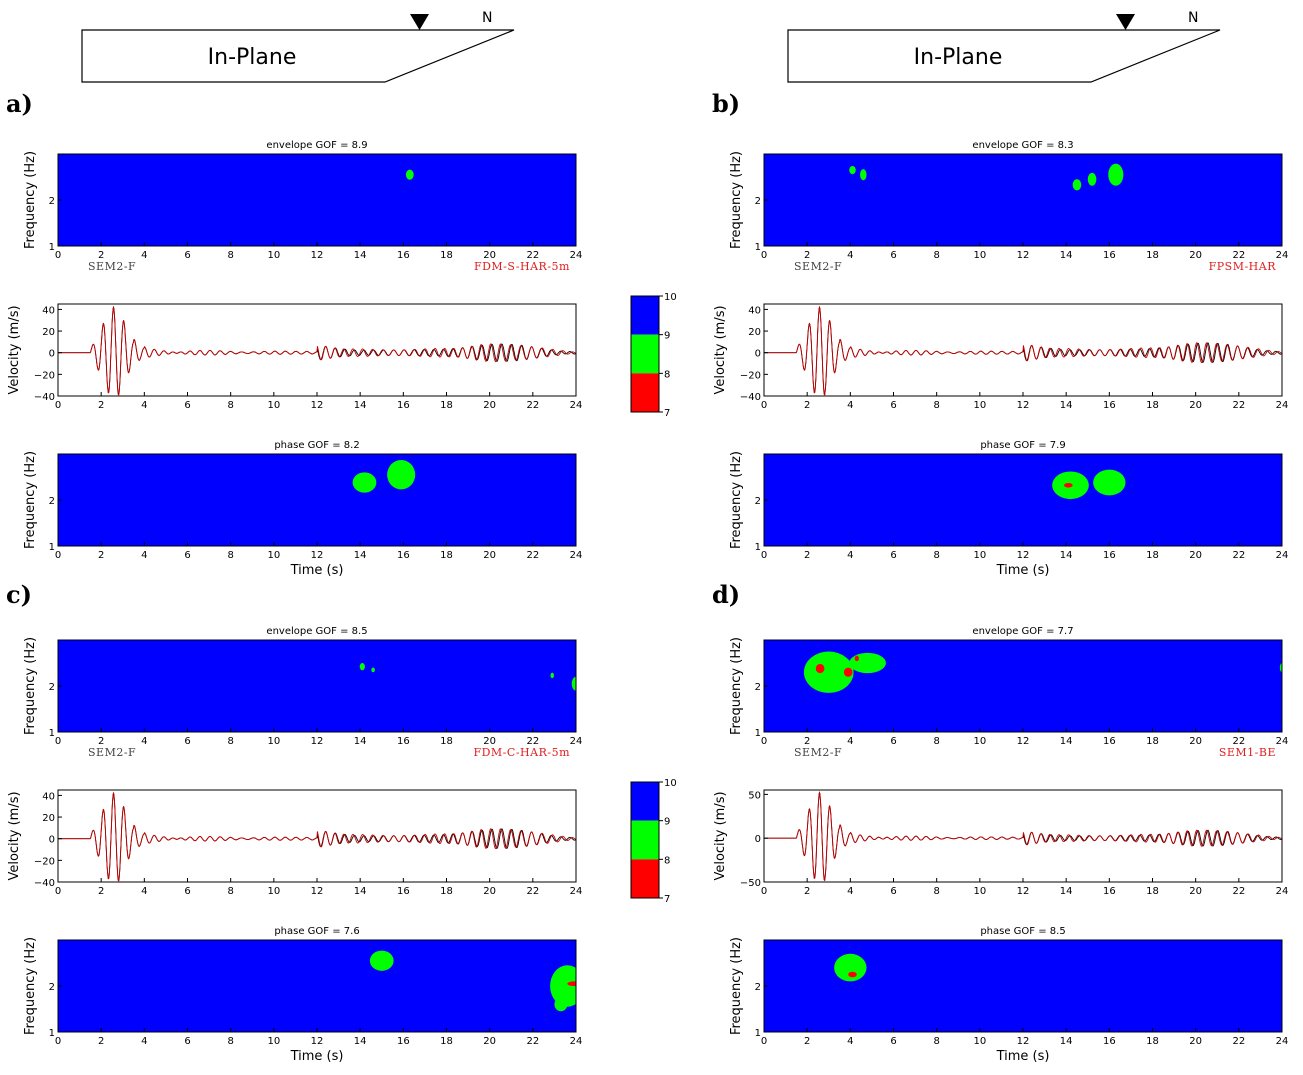 The height and width of the screenshot is (1075, 1303). I want to click on gof-title: phase GOF = 8.2, so click(316, 445).